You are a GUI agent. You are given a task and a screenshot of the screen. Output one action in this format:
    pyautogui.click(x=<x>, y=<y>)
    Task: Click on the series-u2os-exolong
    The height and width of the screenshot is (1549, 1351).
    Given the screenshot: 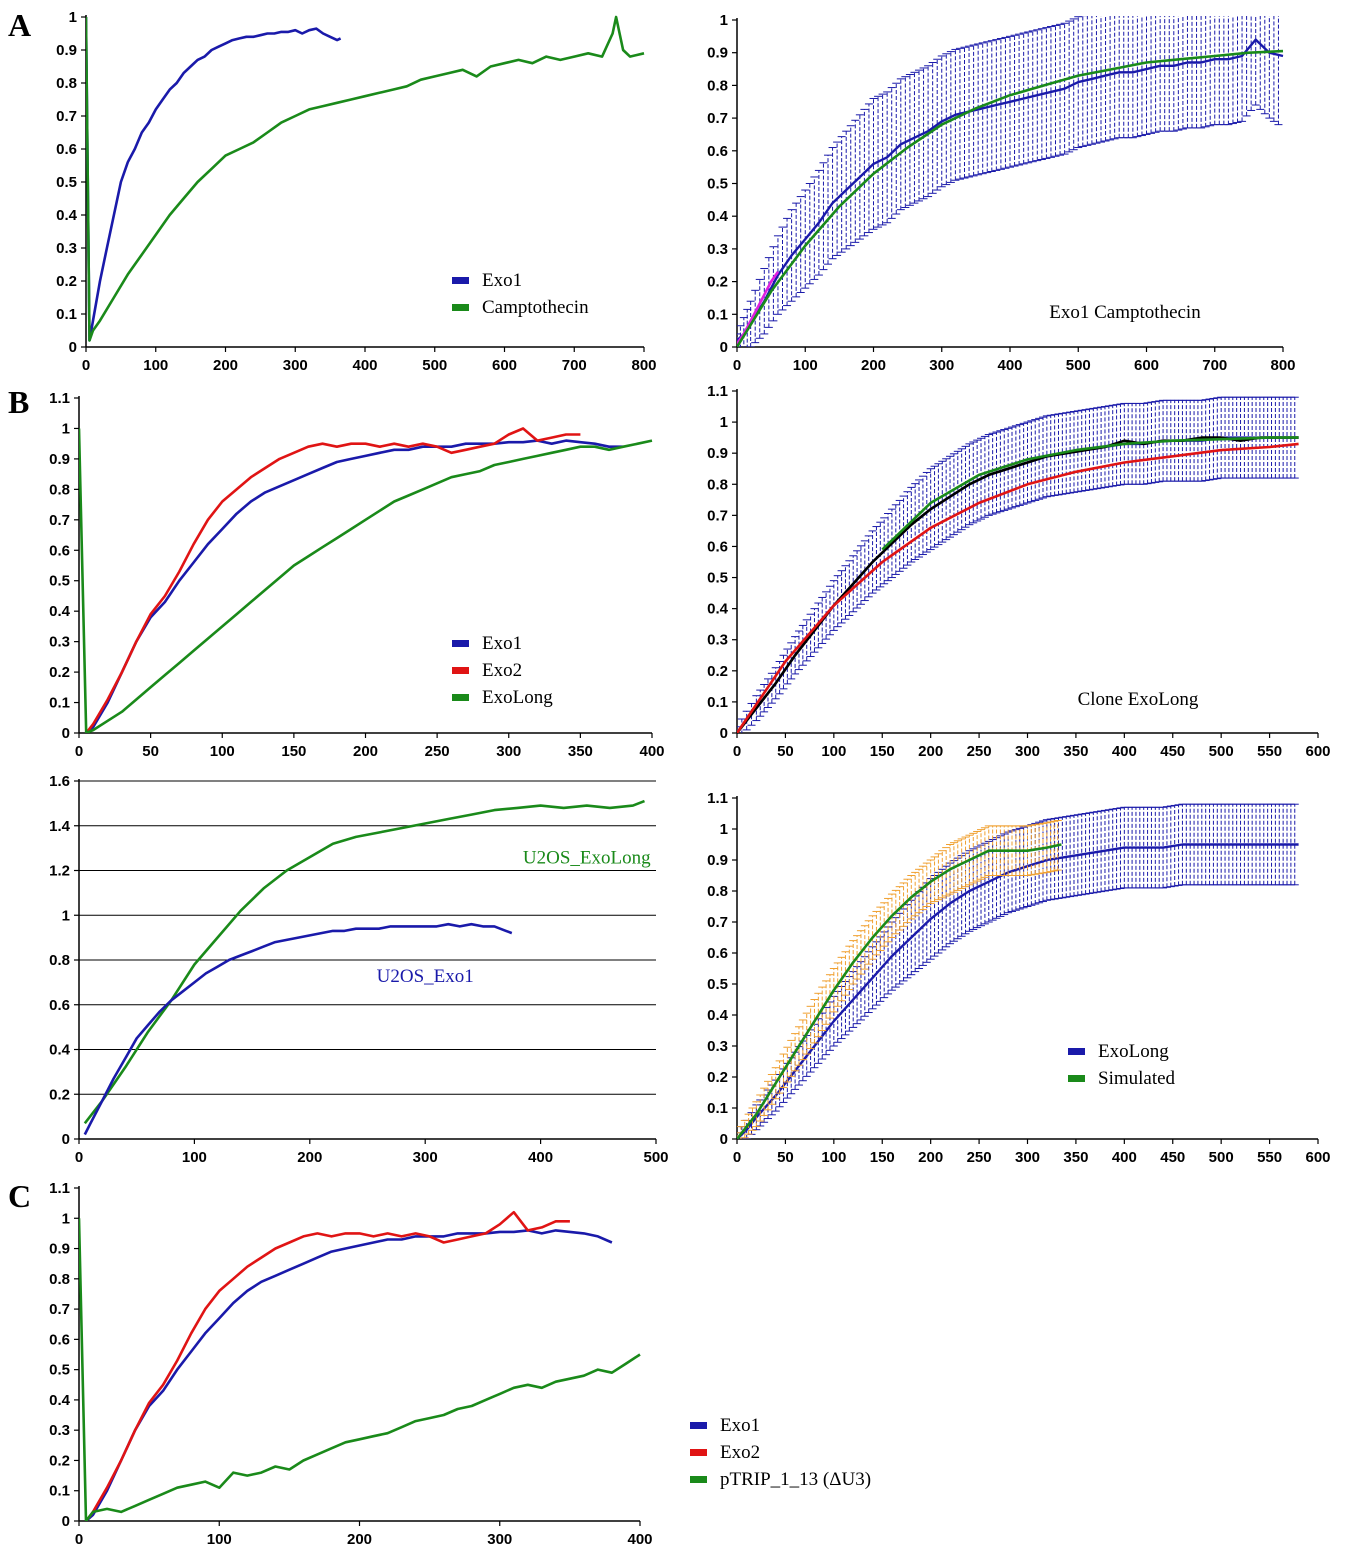 What is the action you would take?
    pyautogui.click(x=364, y=962)
    